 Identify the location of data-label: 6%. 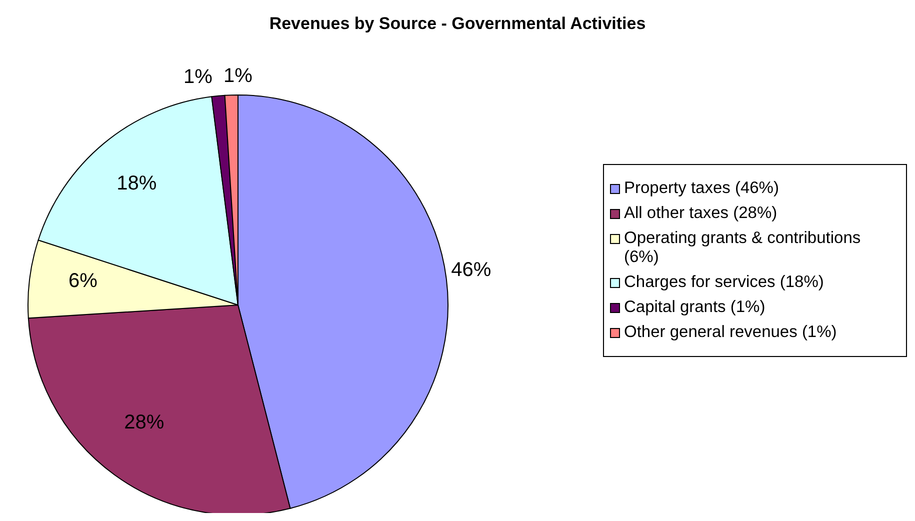
(83, 281).